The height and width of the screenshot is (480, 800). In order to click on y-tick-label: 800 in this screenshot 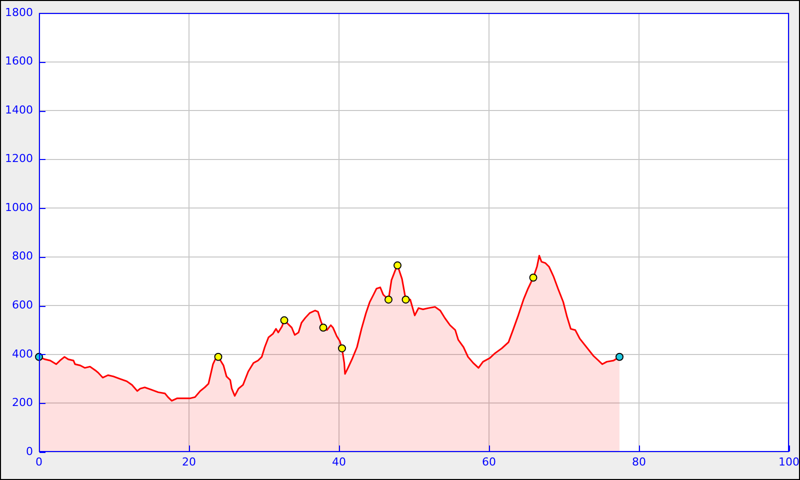, I will do `click(22, 256)`.